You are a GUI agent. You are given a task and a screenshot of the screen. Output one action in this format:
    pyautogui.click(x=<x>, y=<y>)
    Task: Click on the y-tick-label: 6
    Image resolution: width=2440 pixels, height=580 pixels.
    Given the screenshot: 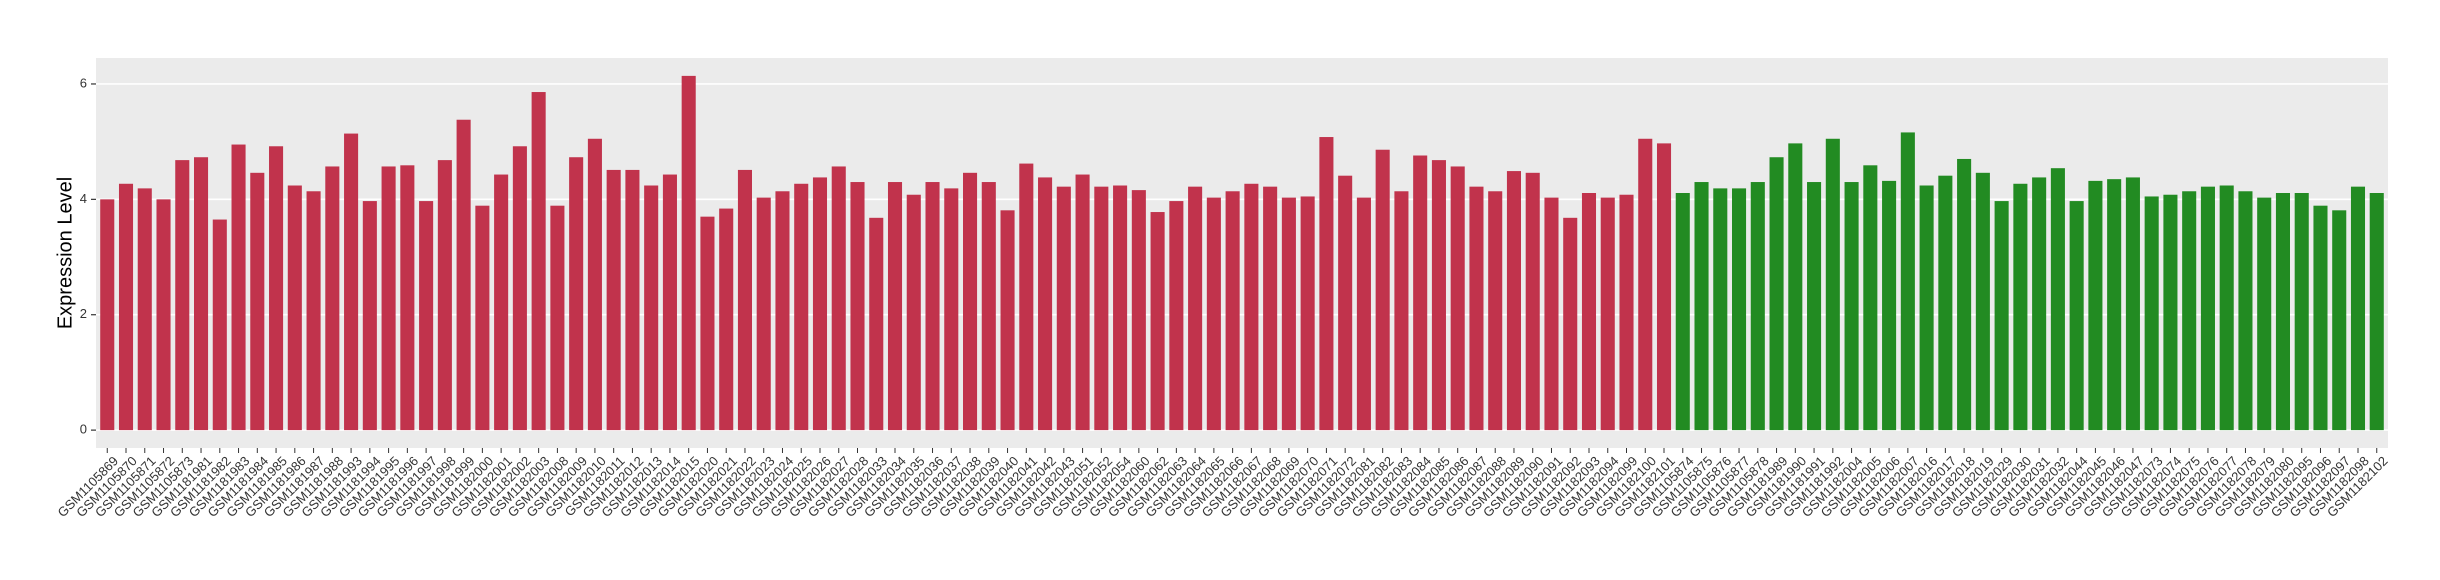 What is the action you would take?
    pyautogui.click(x=83, y=82)
    